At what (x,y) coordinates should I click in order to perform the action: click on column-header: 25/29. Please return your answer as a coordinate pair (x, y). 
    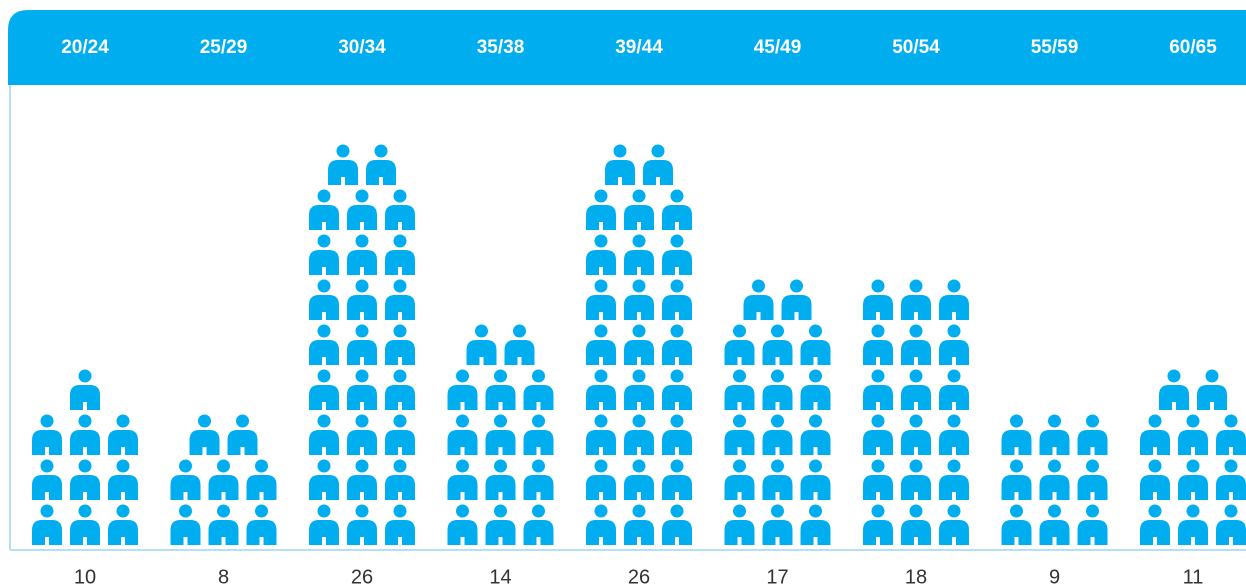
    Looking at the image, I should click on (224, 47).